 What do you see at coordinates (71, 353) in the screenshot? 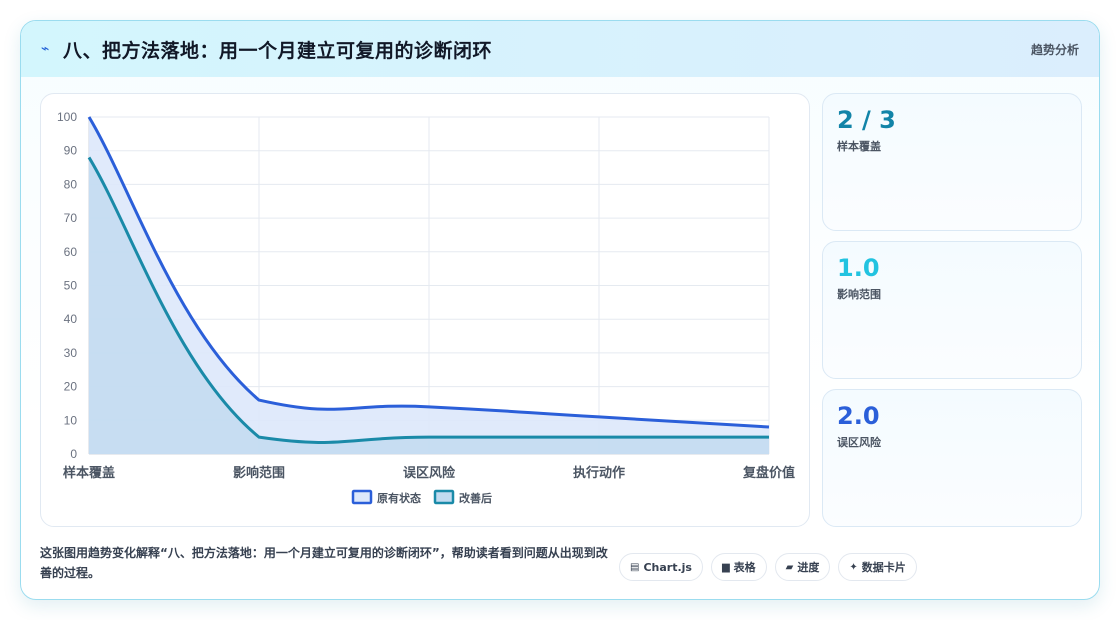
I see `y-tick-label: 30` at bounding box center [71, 353].